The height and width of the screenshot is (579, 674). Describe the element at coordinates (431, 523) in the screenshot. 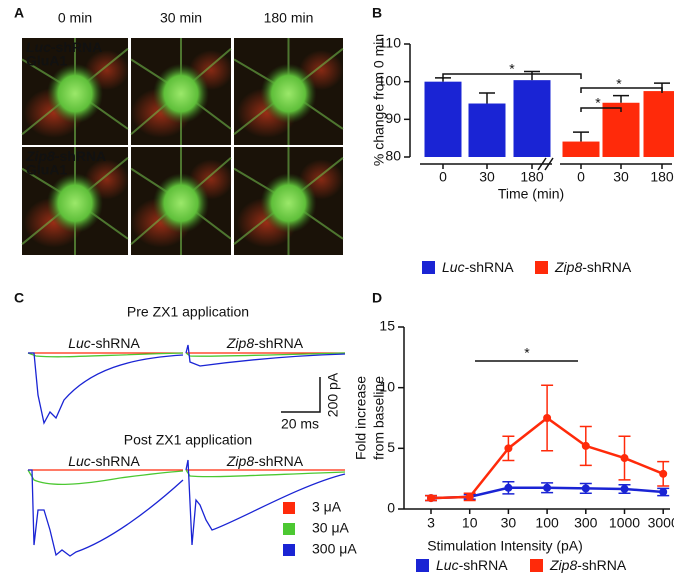

I see `x-tick-label: 3` at that location.